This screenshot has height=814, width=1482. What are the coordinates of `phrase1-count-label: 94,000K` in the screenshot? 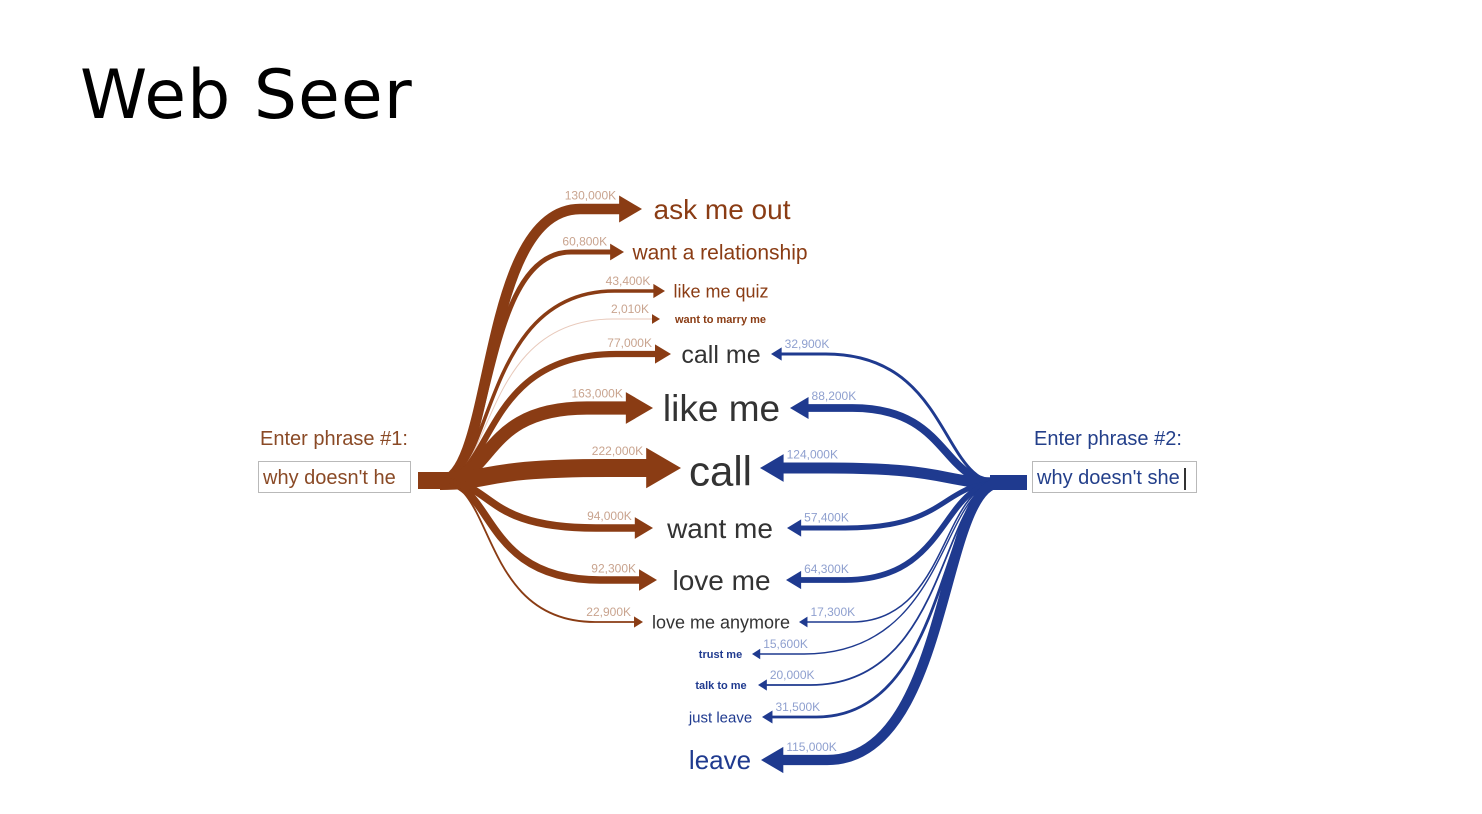 It's located at (609, 516).